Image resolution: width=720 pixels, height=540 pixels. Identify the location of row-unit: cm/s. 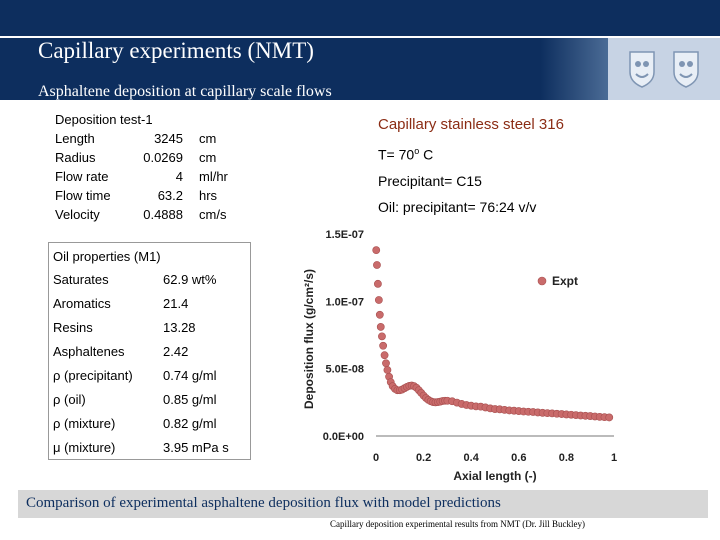
(213, 214).